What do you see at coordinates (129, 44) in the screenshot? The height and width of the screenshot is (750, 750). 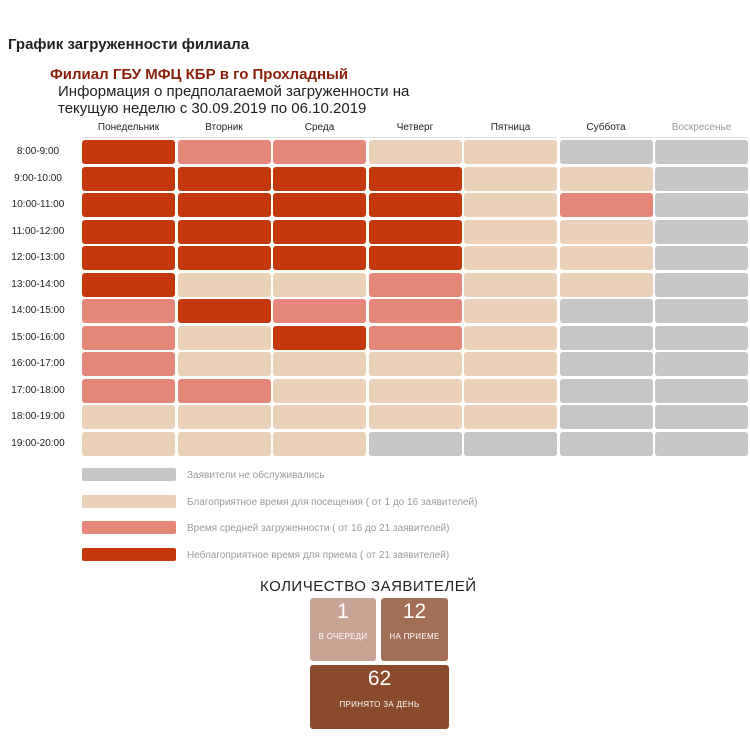 I see `page-title: График загруженности филиала` at bounding box center [129, 44].